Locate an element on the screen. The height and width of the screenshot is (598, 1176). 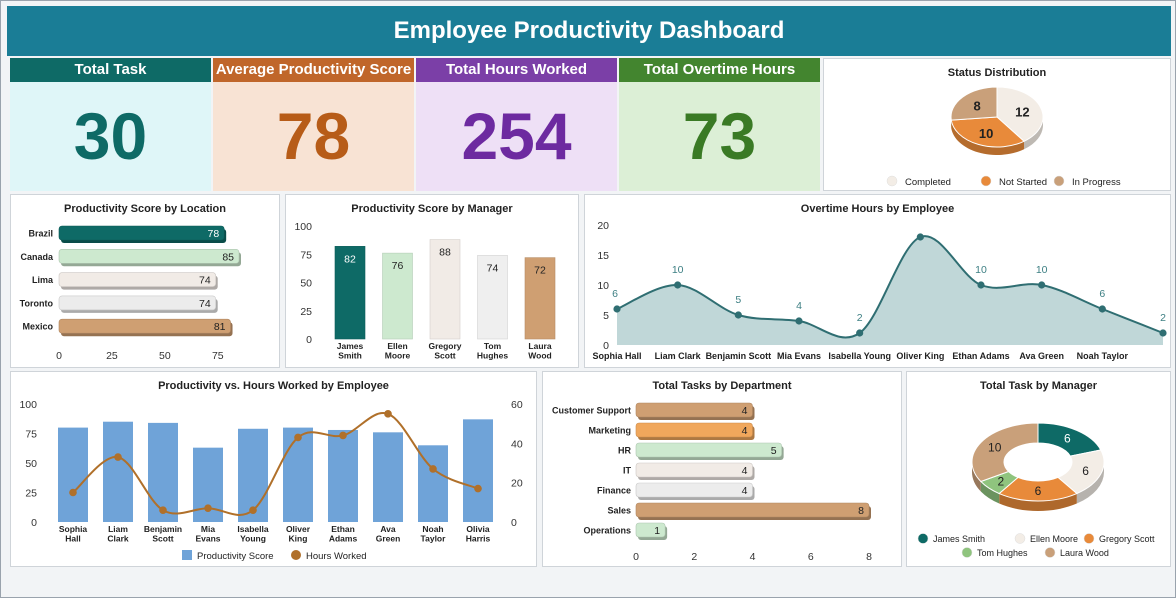
x-tick-label: Oliver King is located at coordinates (920, 356).